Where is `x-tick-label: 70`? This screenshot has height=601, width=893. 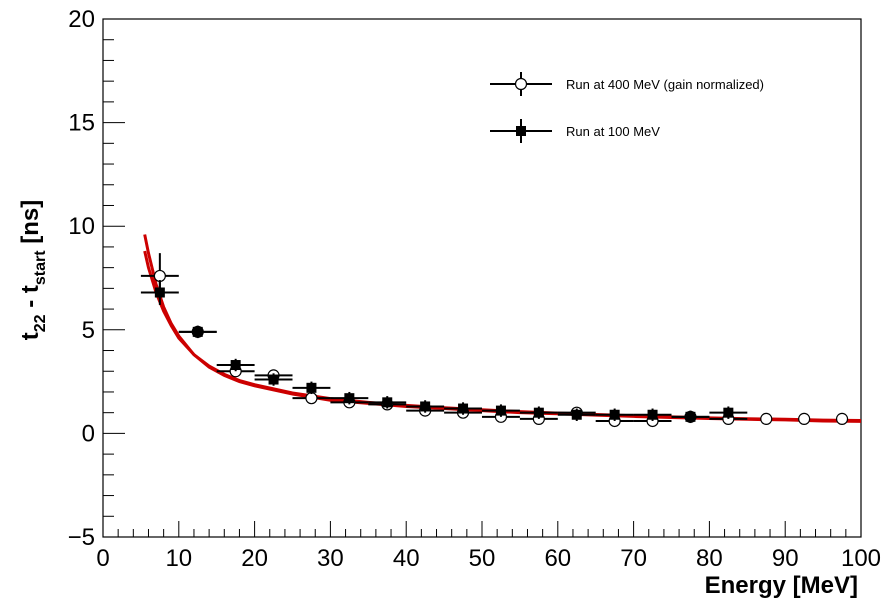 x-tick-label: 70 is located at coordinates (633, 558).